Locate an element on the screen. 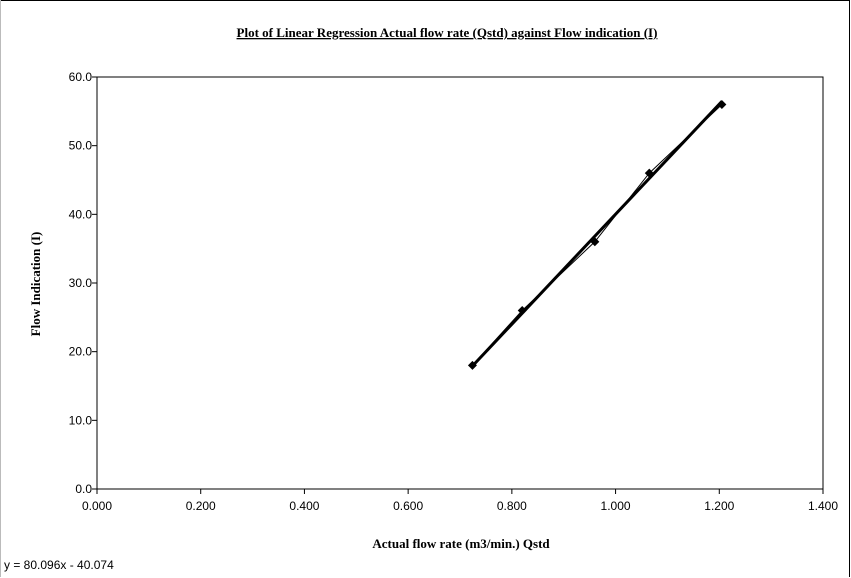 The height and width of the screenshot is (578, 851). x-axis-label: Actual flow rate (m3/min.) Qstd is located at coordinates (461, 543).